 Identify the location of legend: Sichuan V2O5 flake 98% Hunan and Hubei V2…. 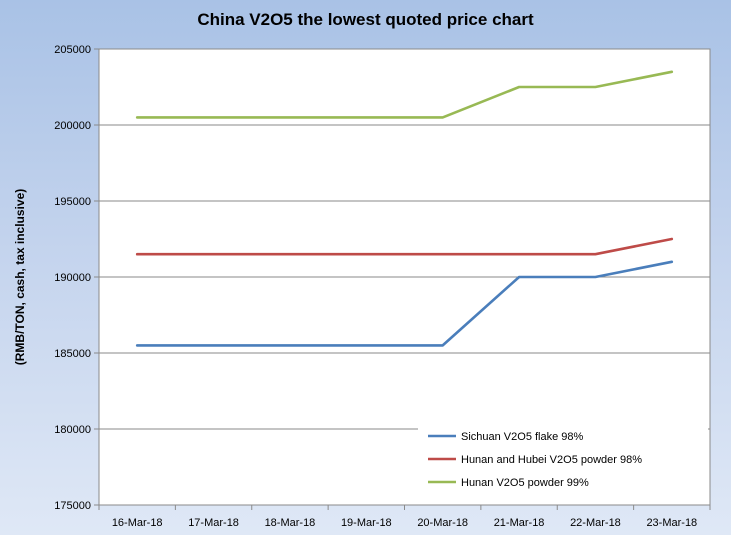
(535, 460).